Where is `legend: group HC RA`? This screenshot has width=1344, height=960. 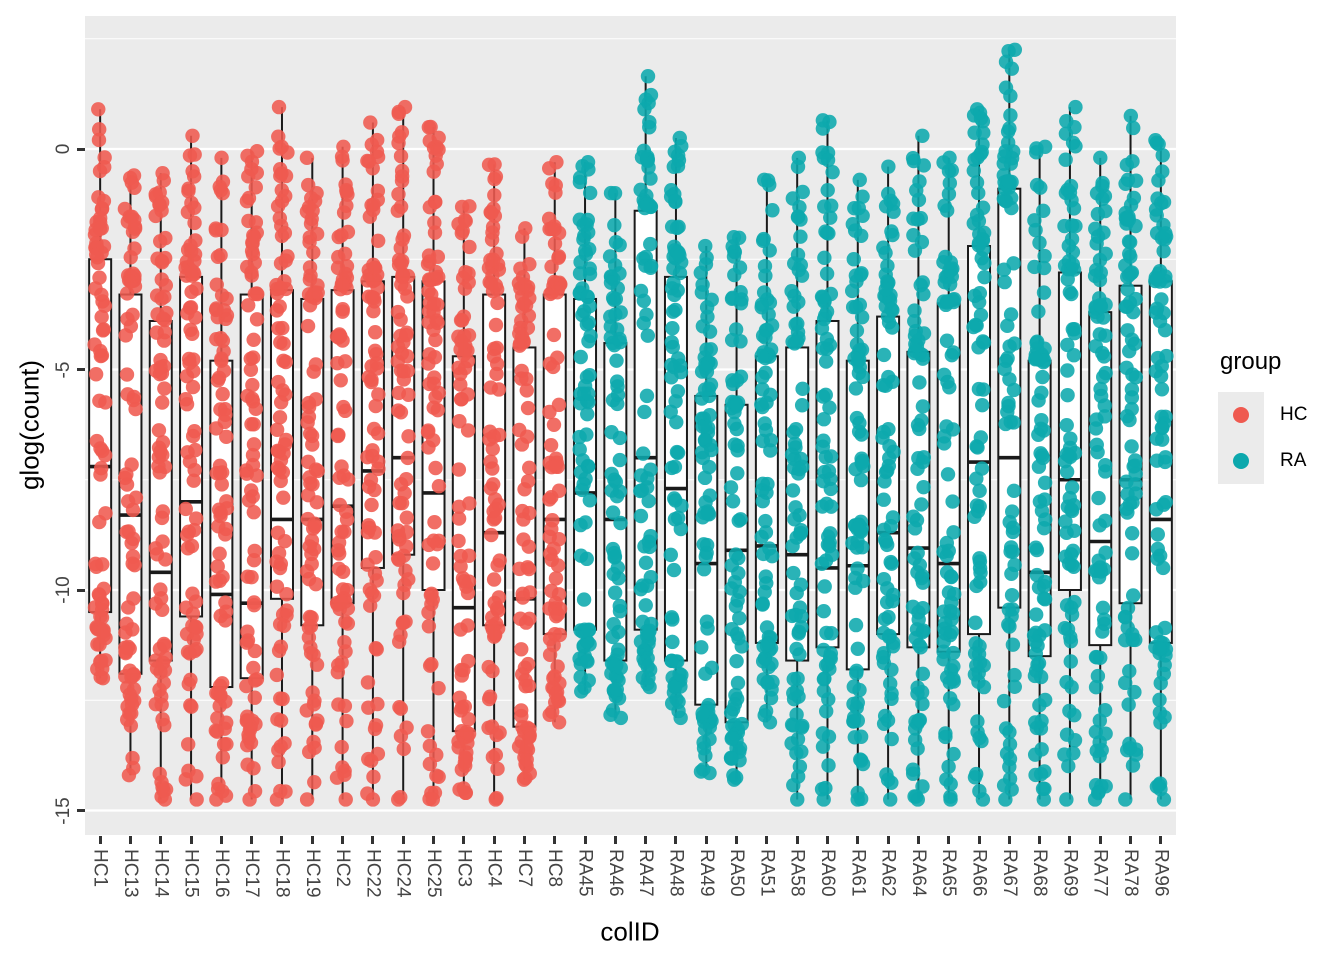
legend: group HC RA is located at coordinates (1281, 416).